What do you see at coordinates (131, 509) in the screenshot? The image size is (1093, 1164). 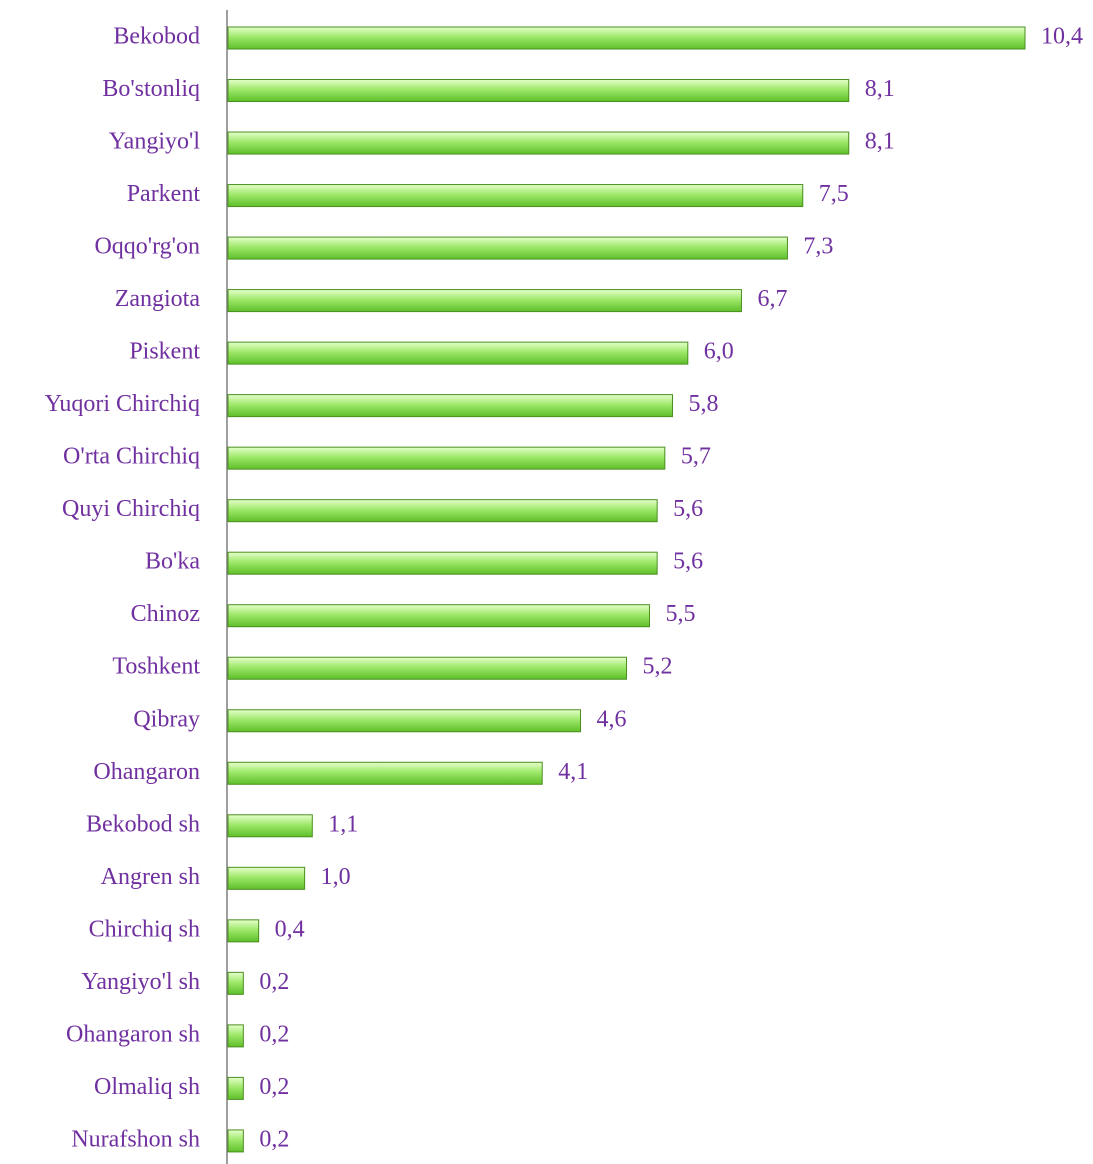 I see `category-label: Quyi Chirchiq` at bounding box center [131, 509].